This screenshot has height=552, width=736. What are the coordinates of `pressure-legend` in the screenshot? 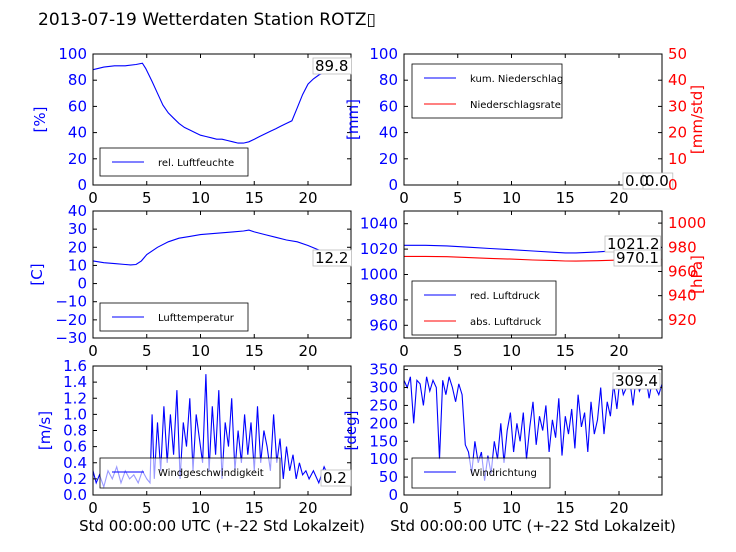 It's located at (484, 308).